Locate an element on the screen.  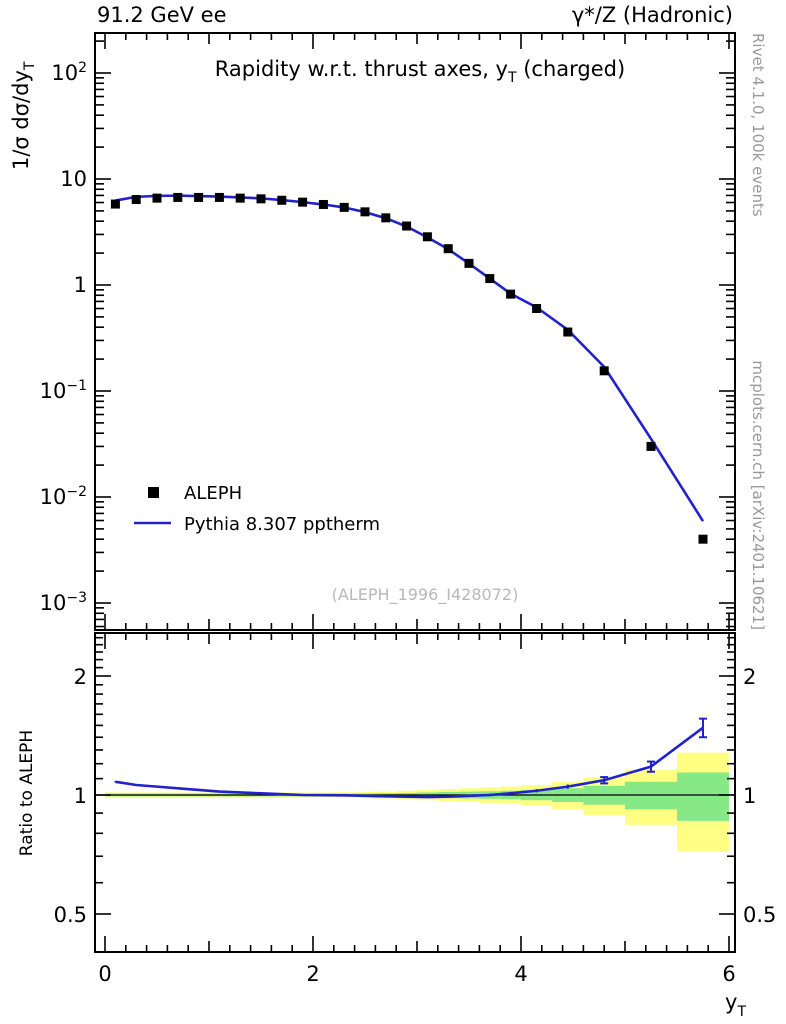
y-tick-label: 10⁻³ is located at coordinates (63, 602).